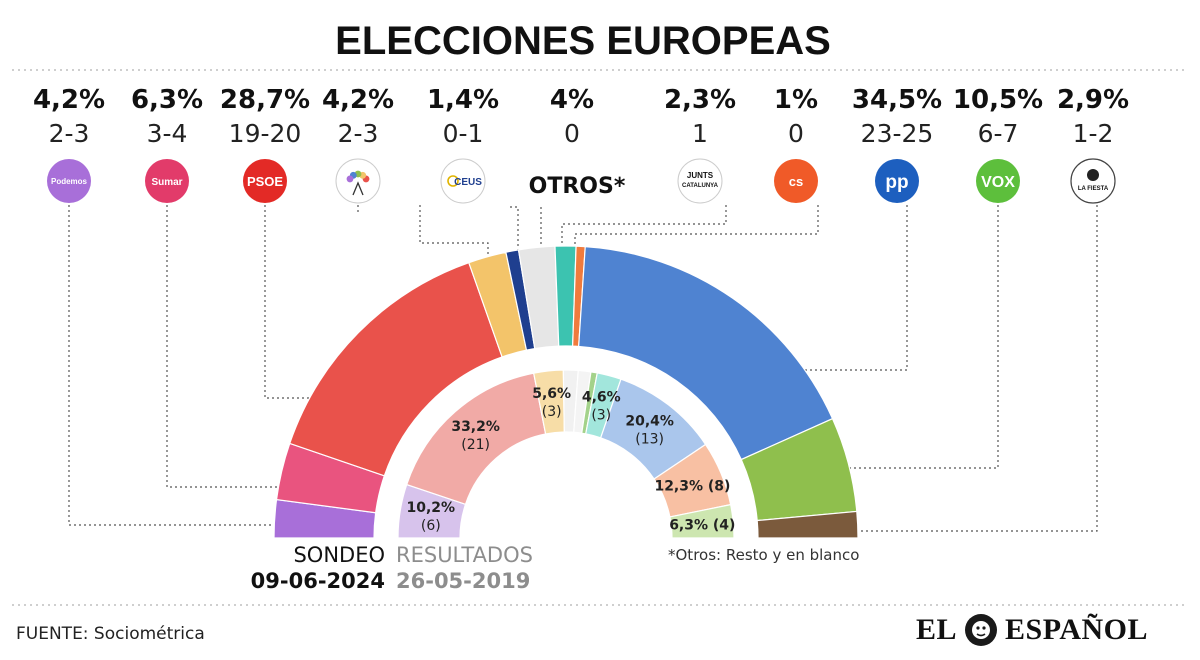 The width and height of the screenshot is (1200, 660). What do you see at coordinates (897, 133) in the screenshot?
I see `party-seats-pp: 23-25` at bounding box center [897, 133].